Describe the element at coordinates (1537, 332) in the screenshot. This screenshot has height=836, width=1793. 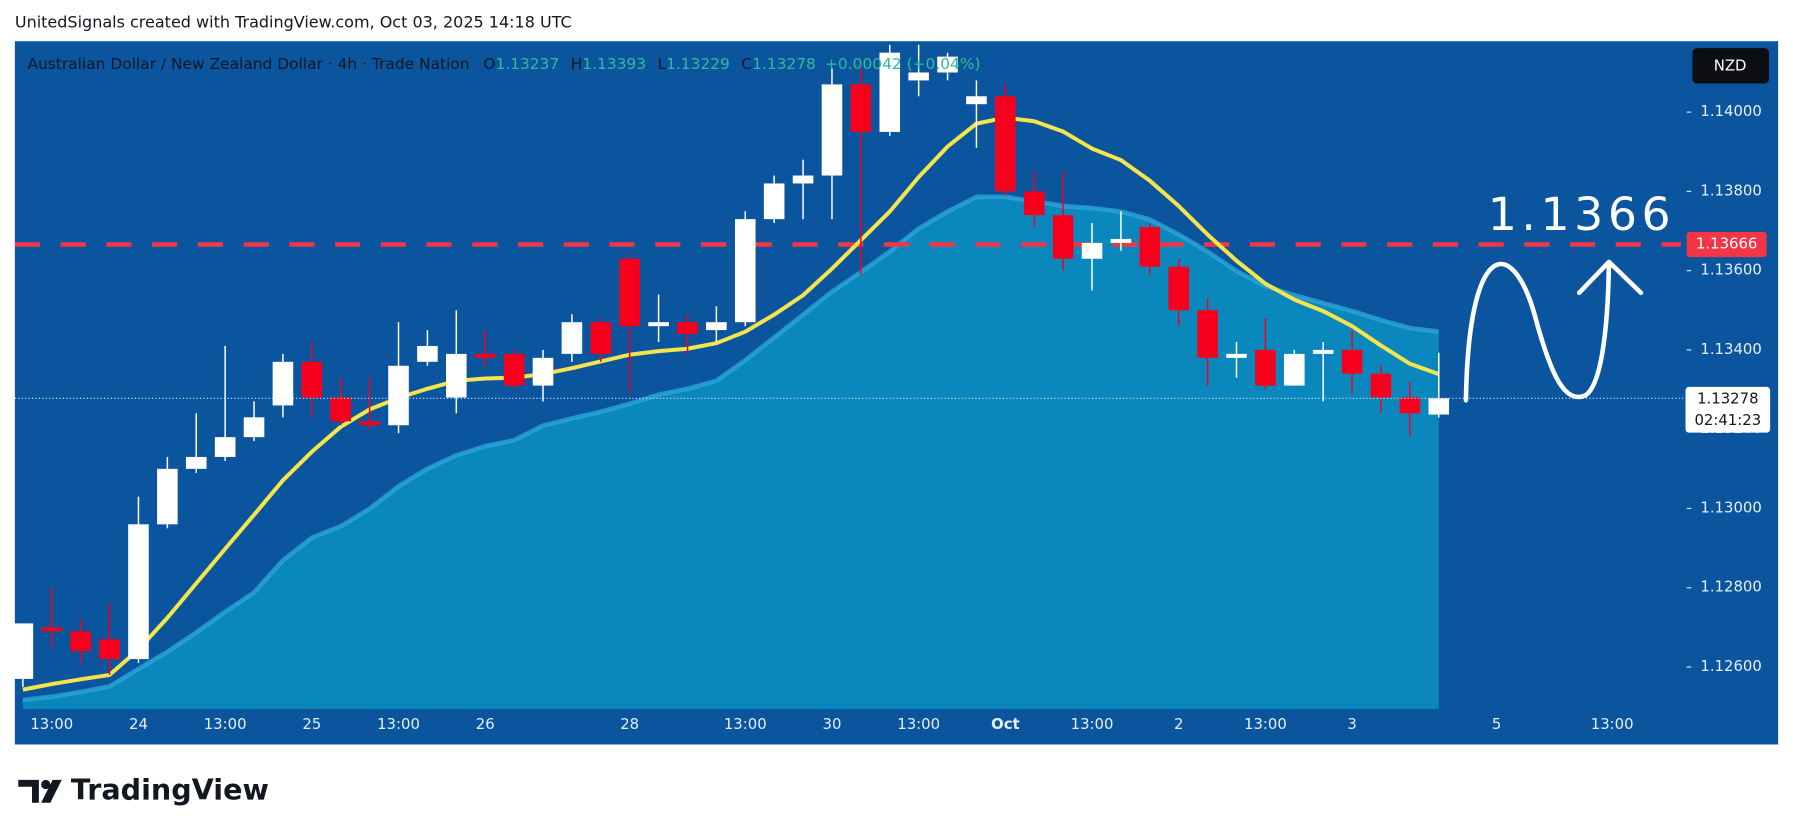
I see `forecast-curve` at that location.